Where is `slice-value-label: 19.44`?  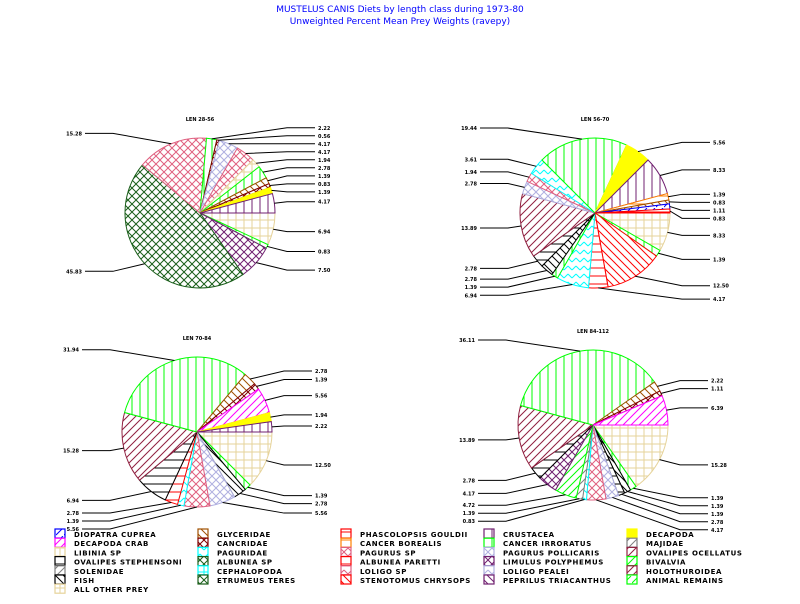 slice-value-label: 19.44 is located at coordinates (469, 129).